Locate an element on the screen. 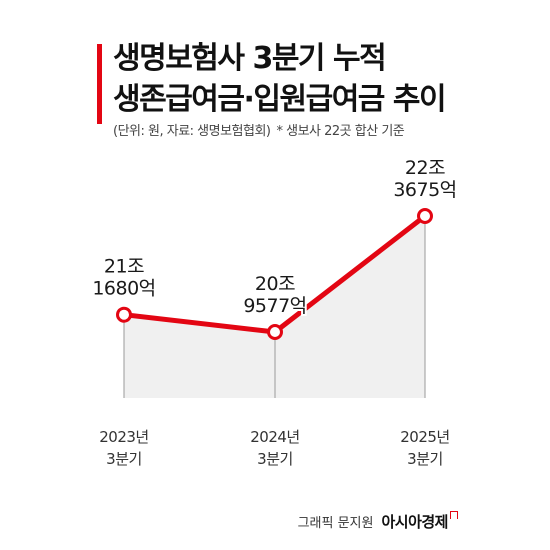  x-tick-label-3-line2: 3분기 is located at coordinates (425, 459).